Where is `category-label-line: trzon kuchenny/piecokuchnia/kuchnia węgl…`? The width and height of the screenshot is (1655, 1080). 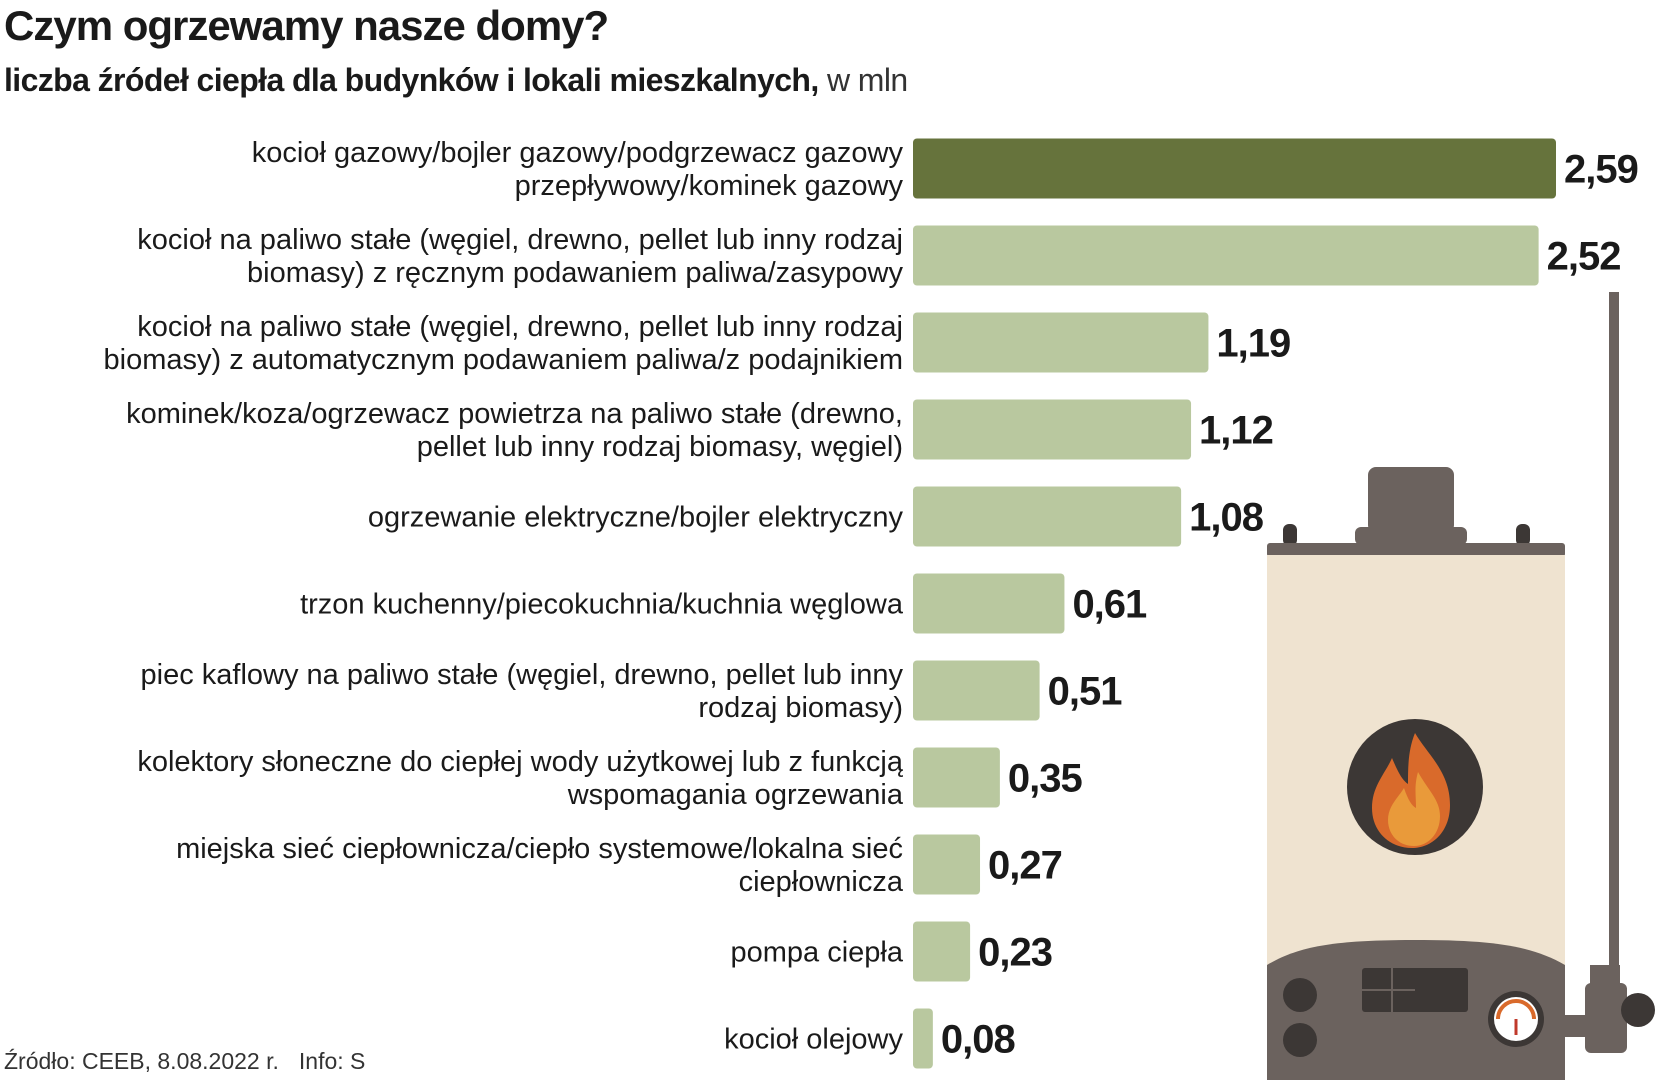
category-label-line: trzon kuchenny/piecokuchnia/kuchnia węgl… is located at coordinates (602, 605).